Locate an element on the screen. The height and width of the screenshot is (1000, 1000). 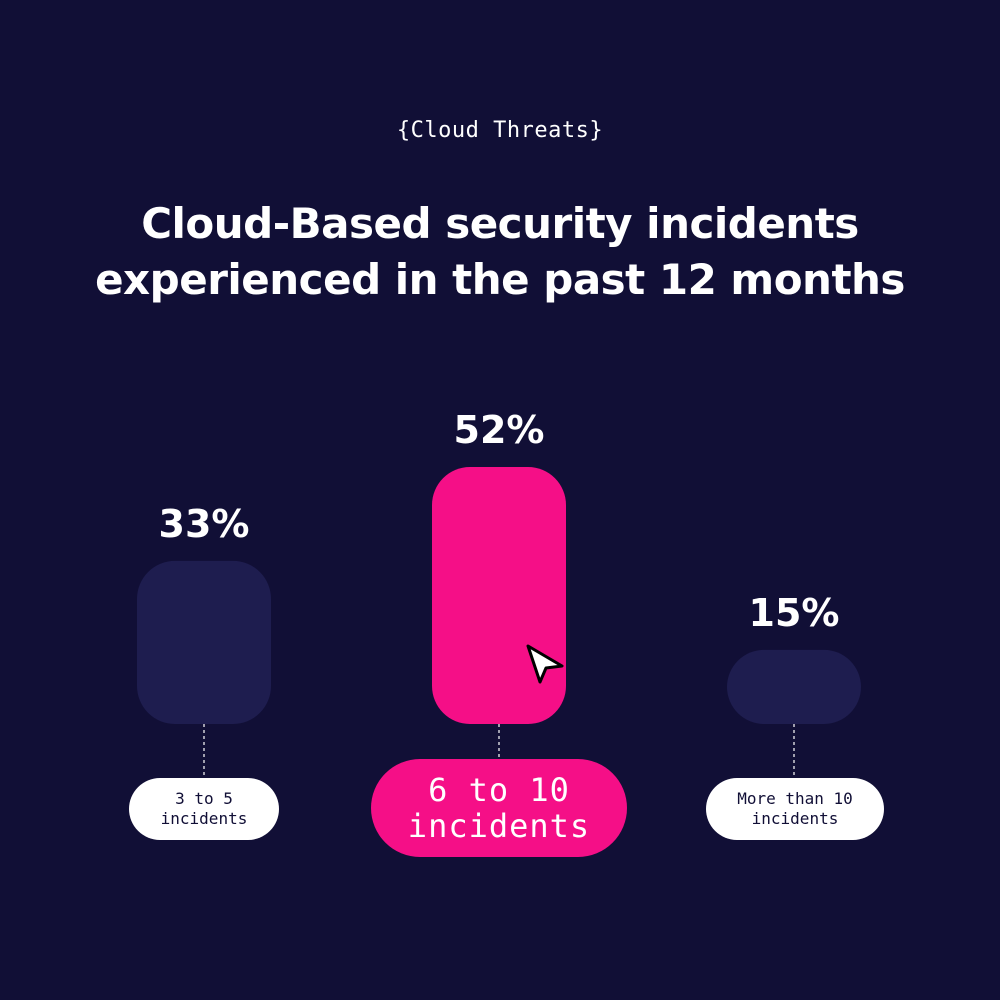
category-label-more-than-10: More than 10 incidents is located at coordinates (795, 809).